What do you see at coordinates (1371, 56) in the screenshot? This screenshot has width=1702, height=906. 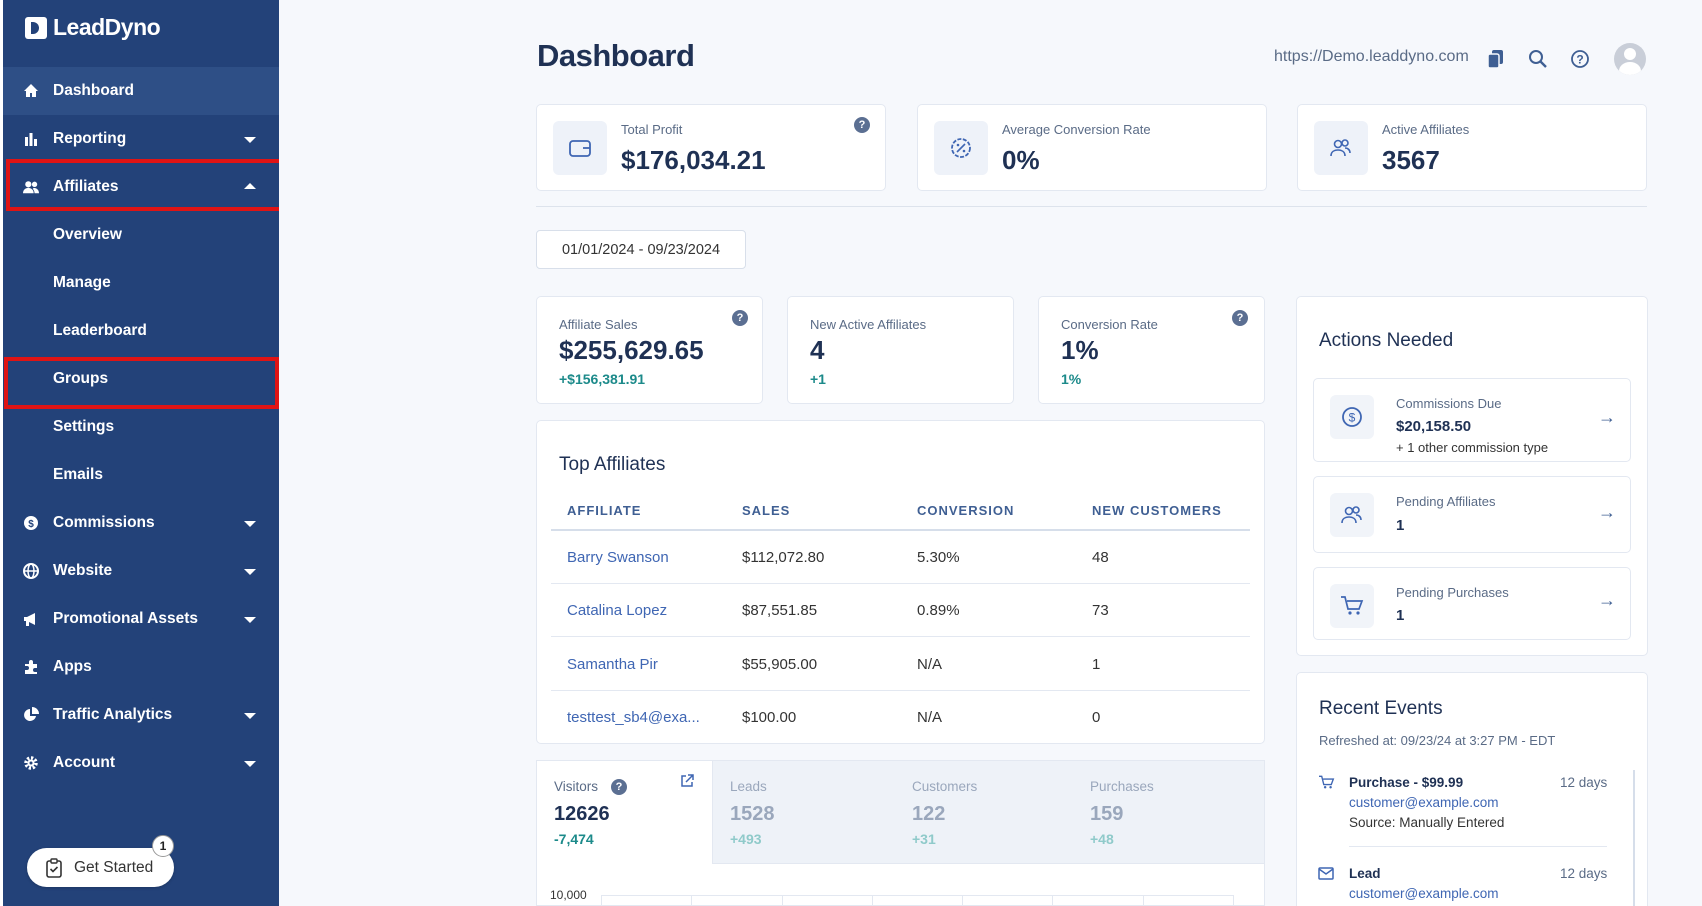 I see `site-url-link: https://Demo.leaddyno.com` at bounding box center [1371, 56].